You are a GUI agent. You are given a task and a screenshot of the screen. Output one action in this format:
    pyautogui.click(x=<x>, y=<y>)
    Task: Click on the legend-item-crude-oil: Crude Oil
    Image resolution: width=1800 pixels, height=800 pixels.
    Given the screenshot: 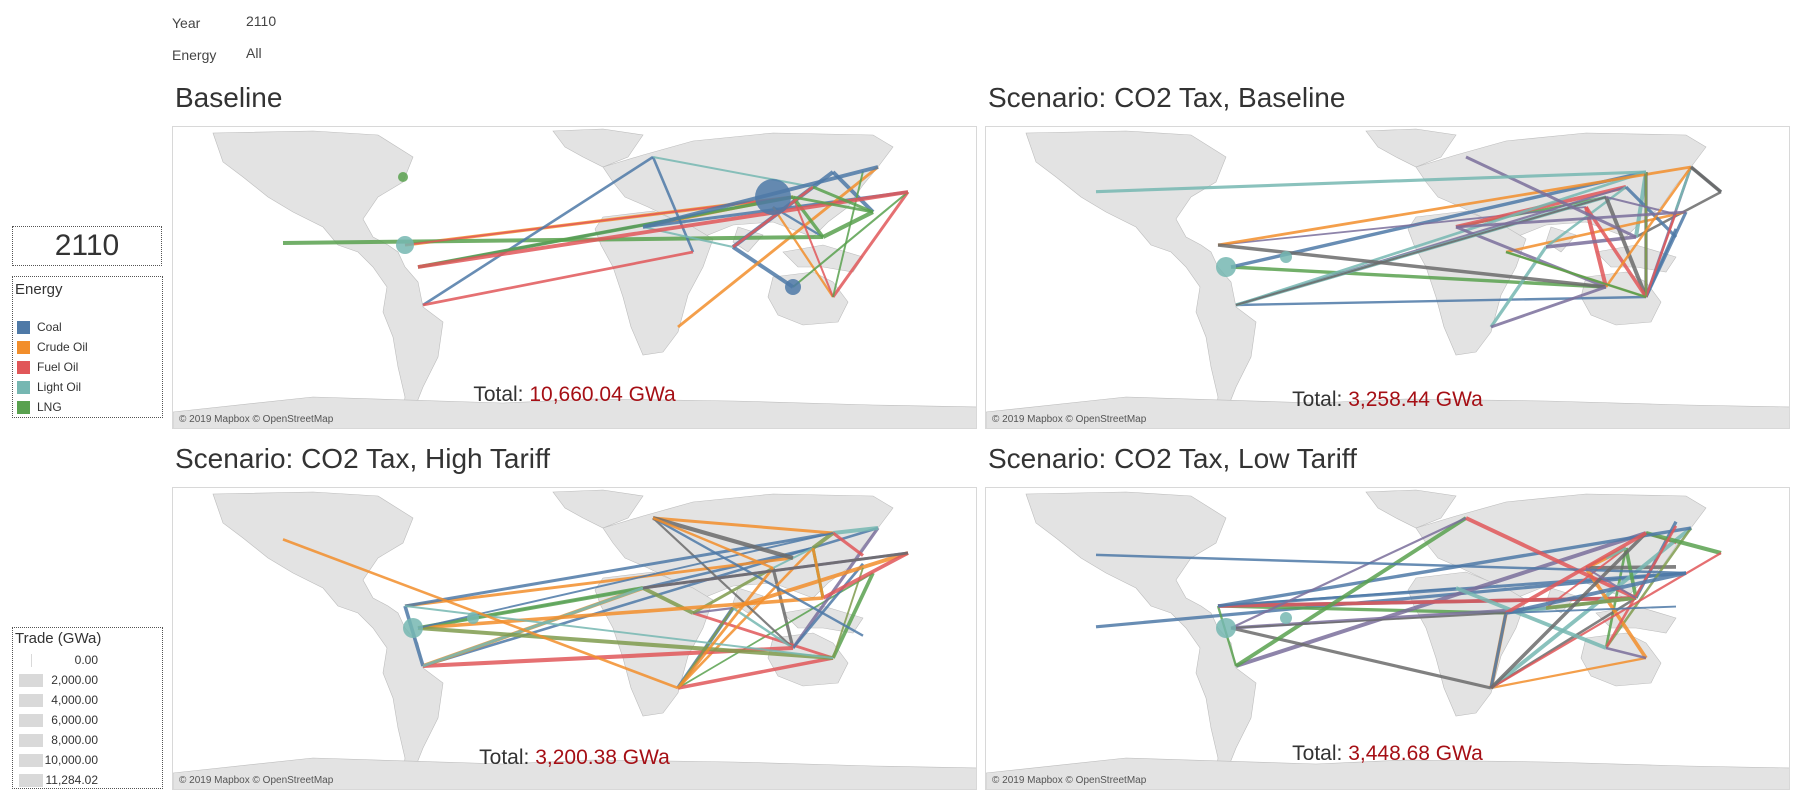 What is the action you would take?
    pyautogui.click(x=52, y=347)
    